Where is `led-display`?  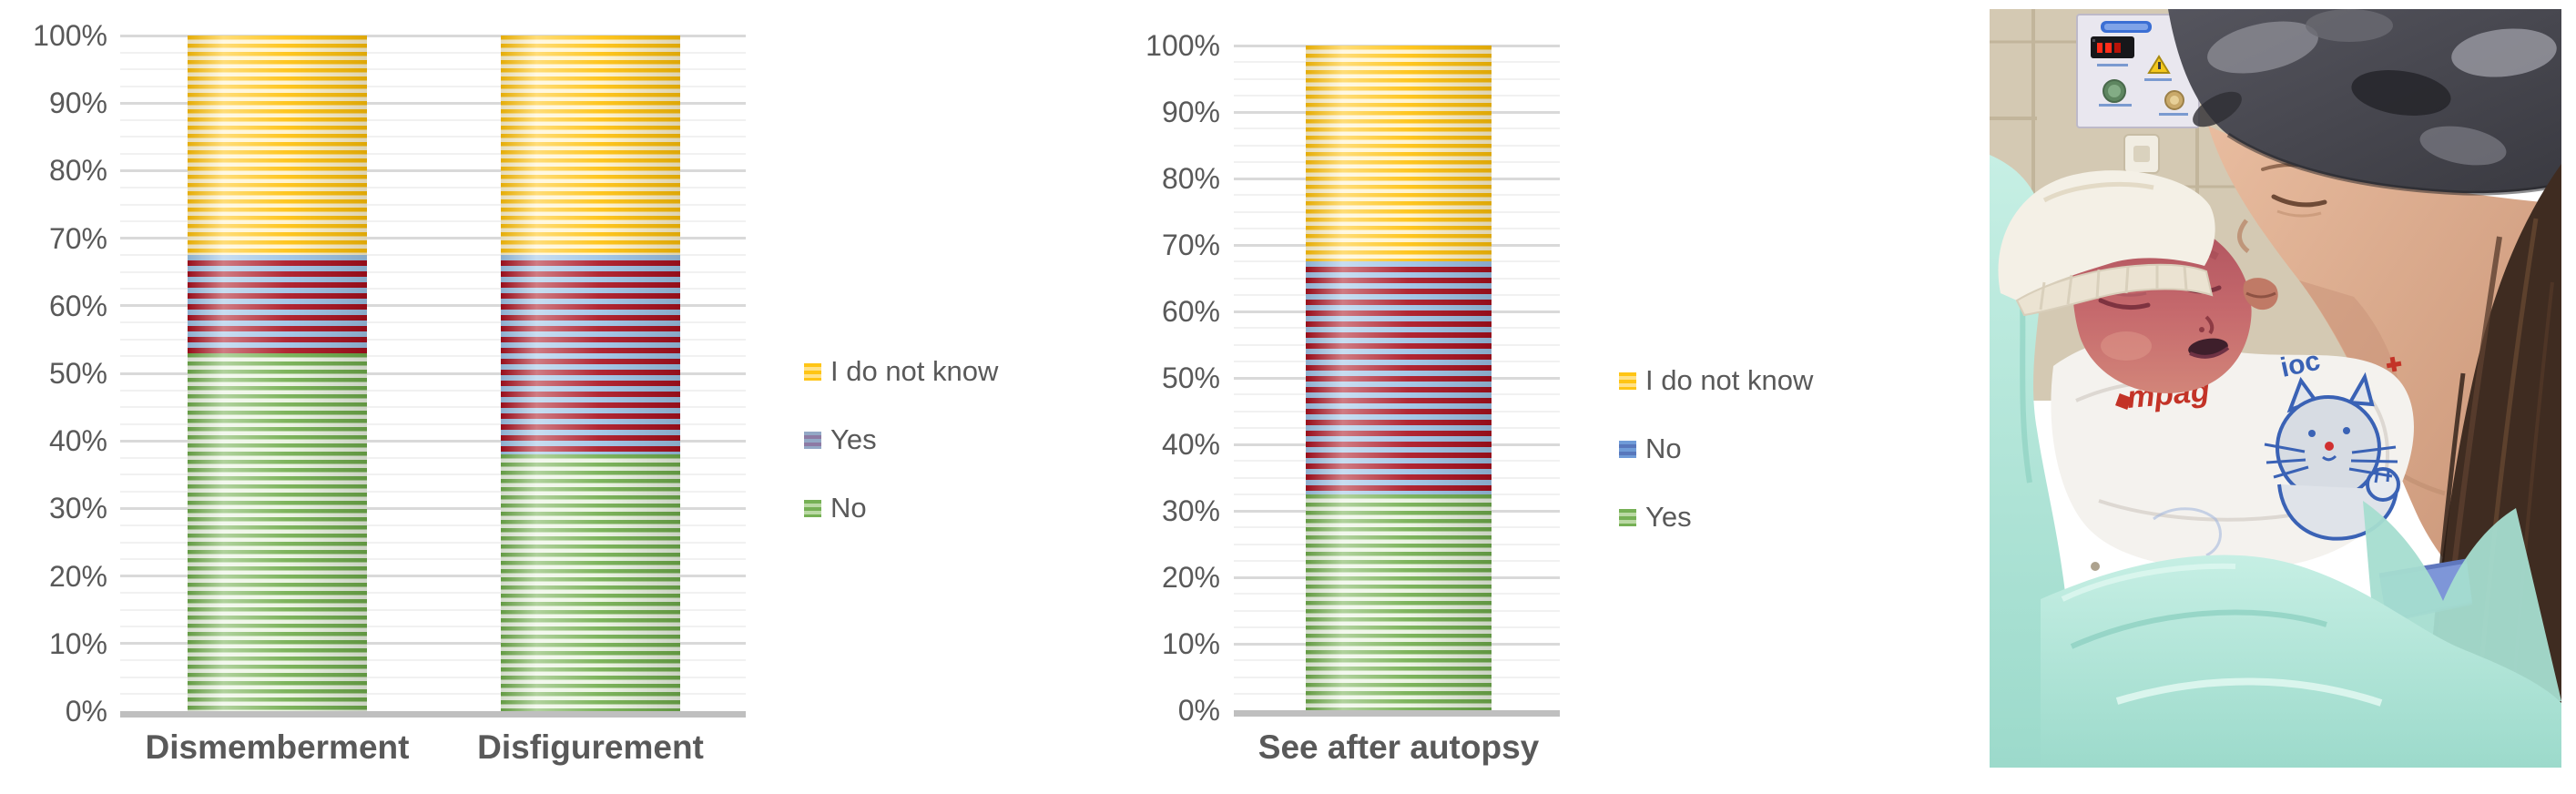 led-display is located at coordinates (2112, 47).